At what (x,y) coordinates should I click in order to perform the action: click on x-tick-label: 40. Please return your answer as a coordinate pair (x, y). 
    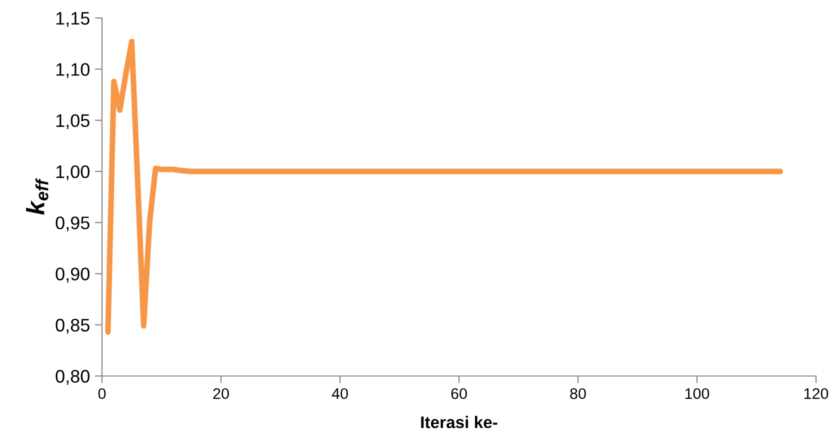
    Looking at the image, I should click on (340, 394).